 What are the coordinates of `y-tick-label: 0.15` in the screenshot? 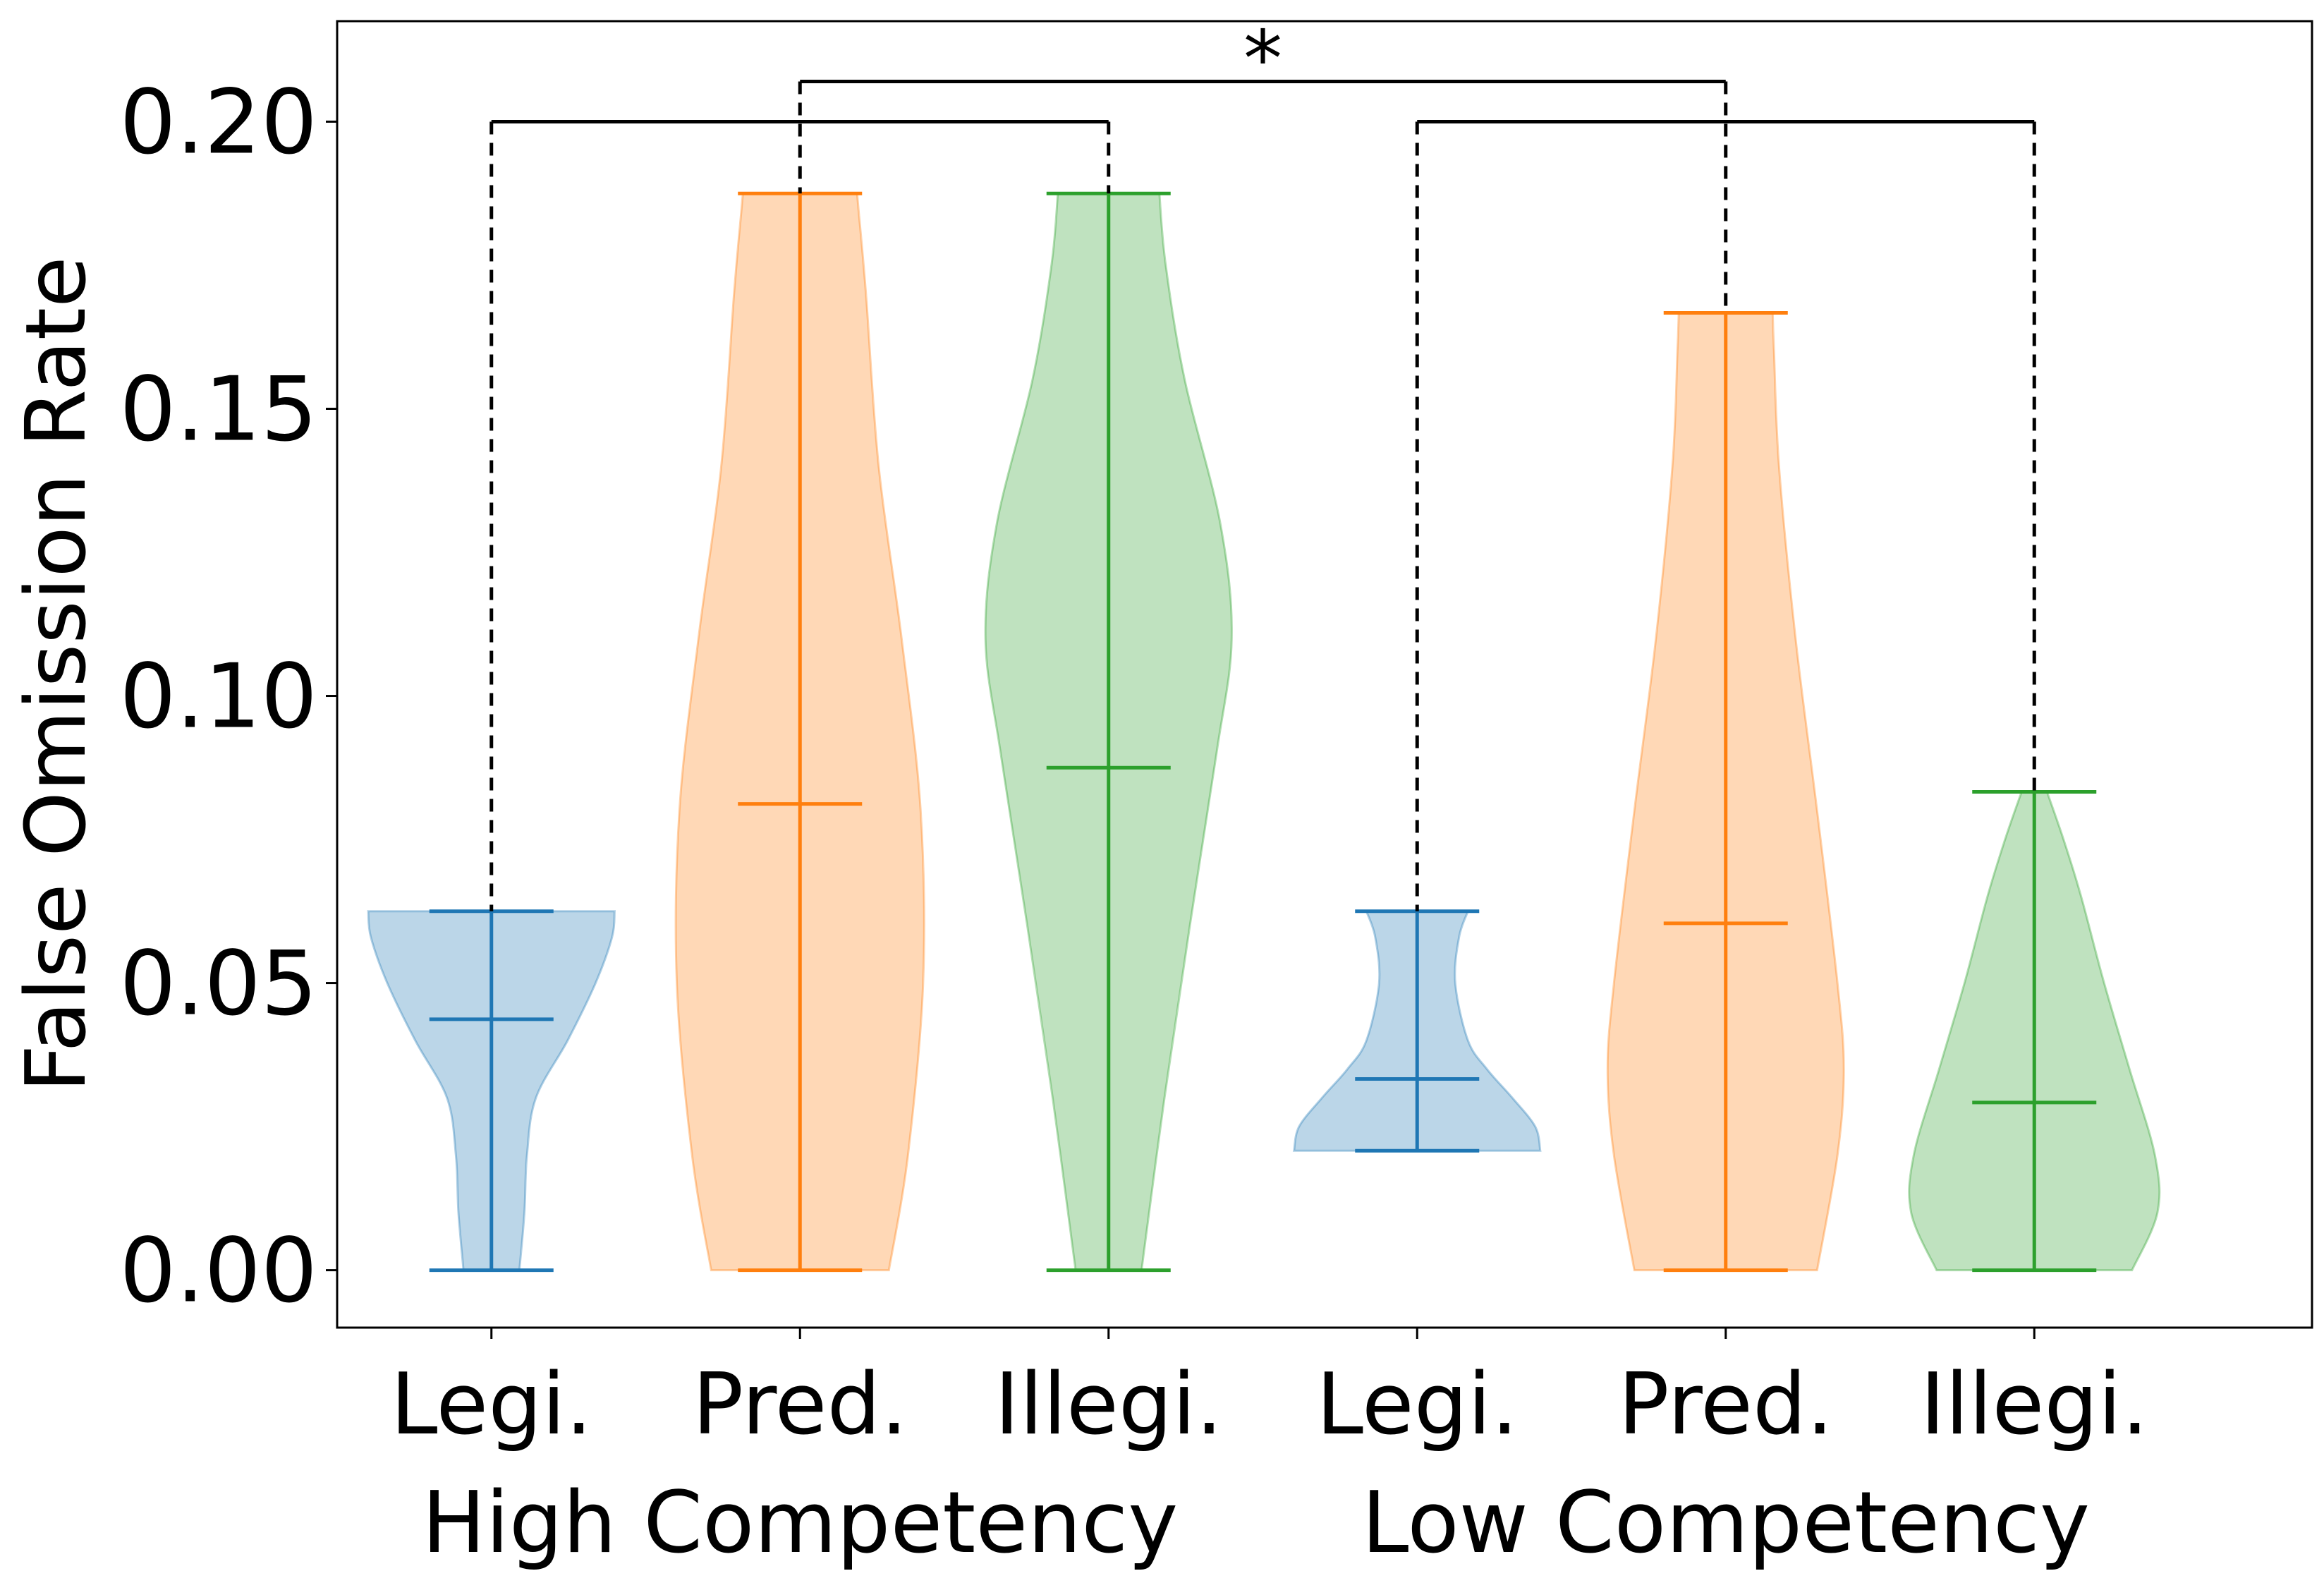 It's located at (218, 409).